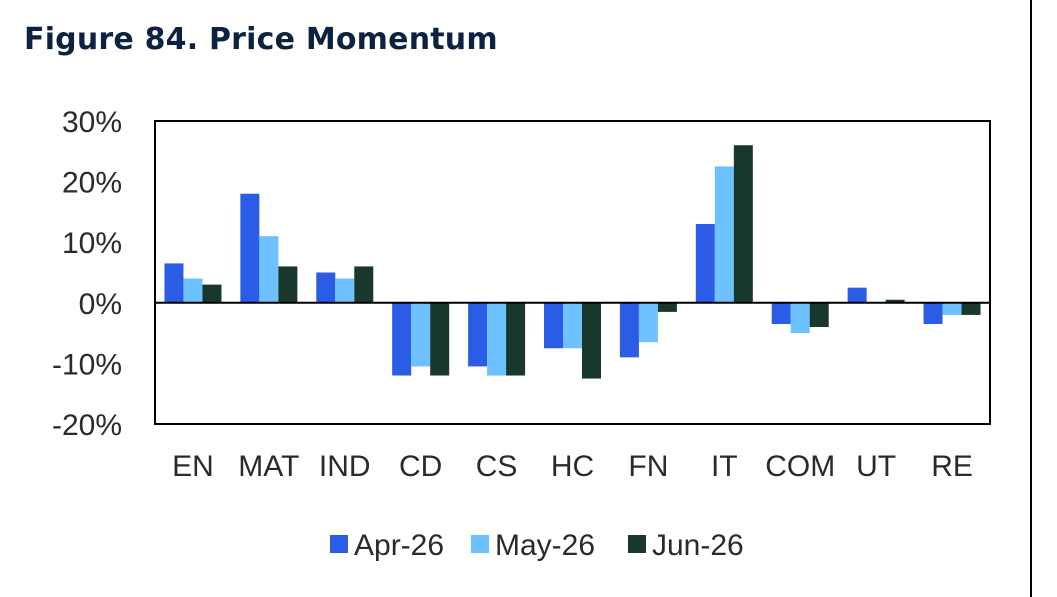  I want to click on bar-jun-26-en, so click(212, 293).